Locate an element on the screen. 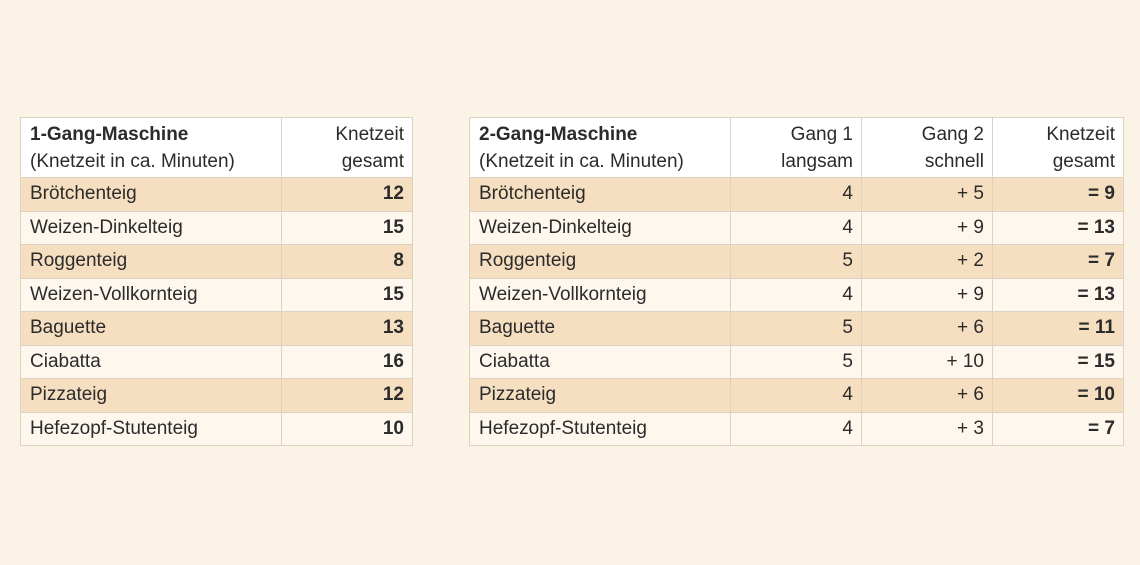 The width and height of the screenshot is (1140, 565). total-time: 16 is located at coordinates (347, 361).